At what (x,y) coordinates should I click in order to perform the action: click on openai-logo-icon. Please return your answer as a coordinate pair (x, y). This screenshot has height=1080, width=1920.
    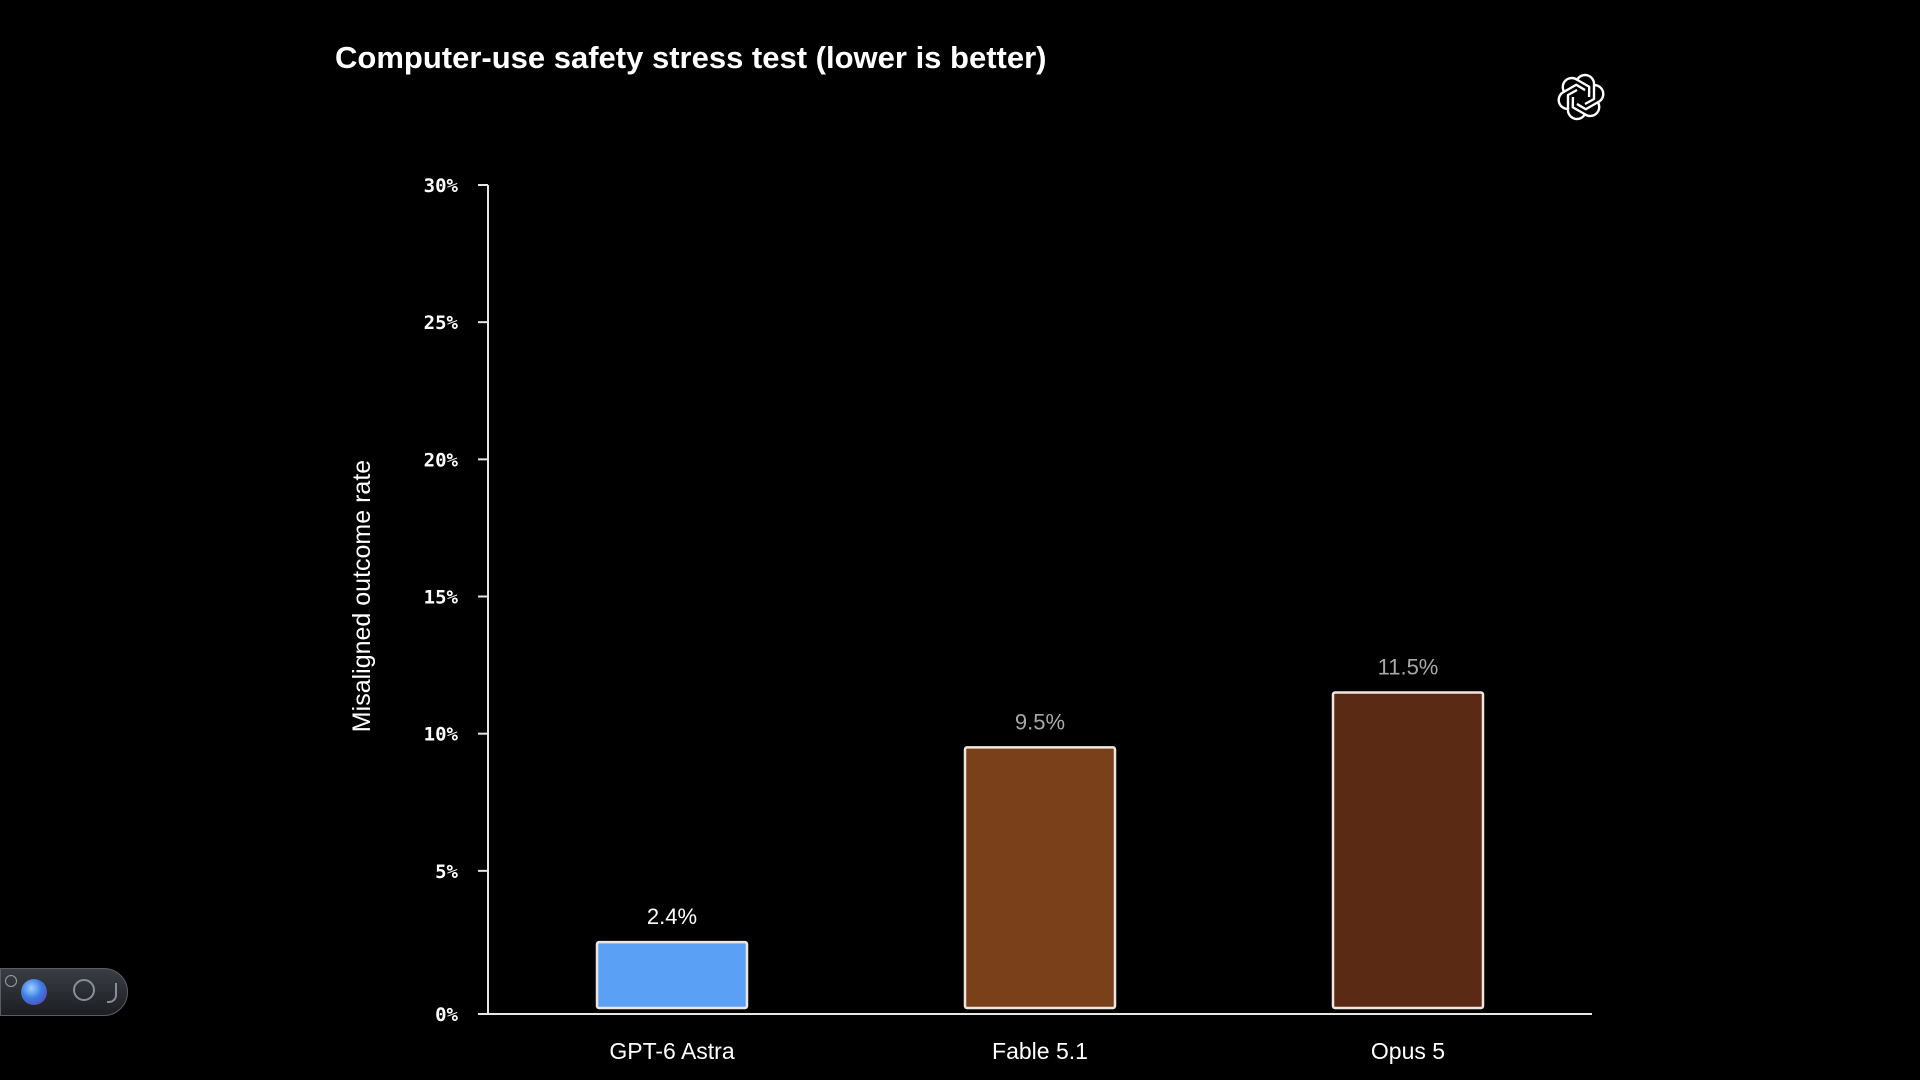
    Looking at the image, I should click on (1581, 97).